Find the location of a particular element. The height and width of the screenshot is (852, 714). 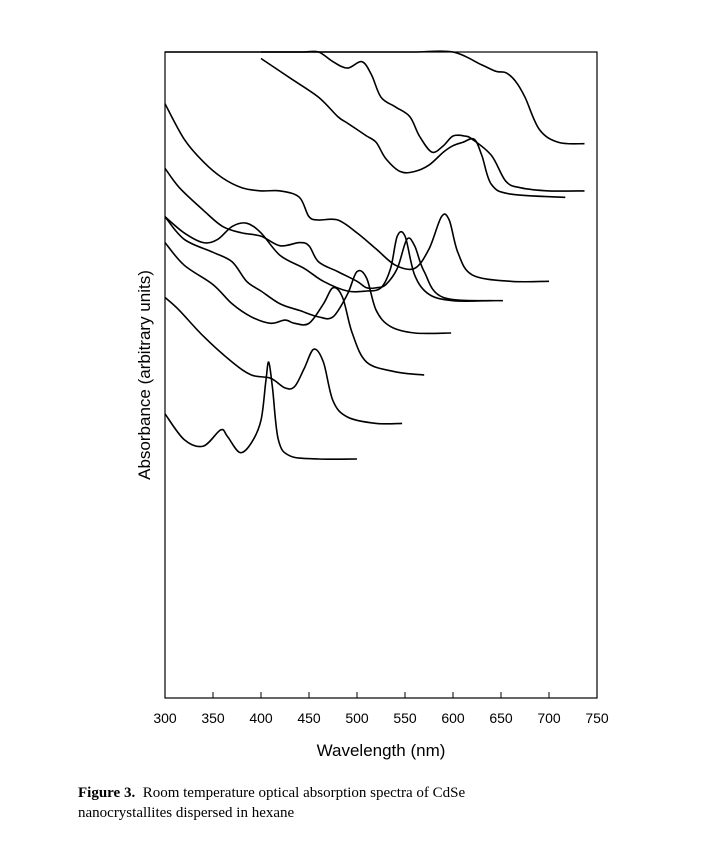

x-axis-title: Wavelength (nm) is located at coordinates (381, 750).